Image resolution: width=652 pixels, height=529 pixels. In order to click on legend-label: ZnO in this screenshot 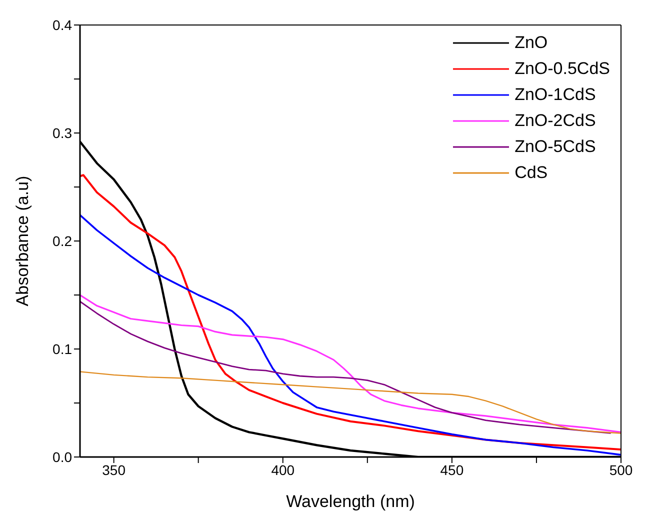, I will do `click(531, 43)`.